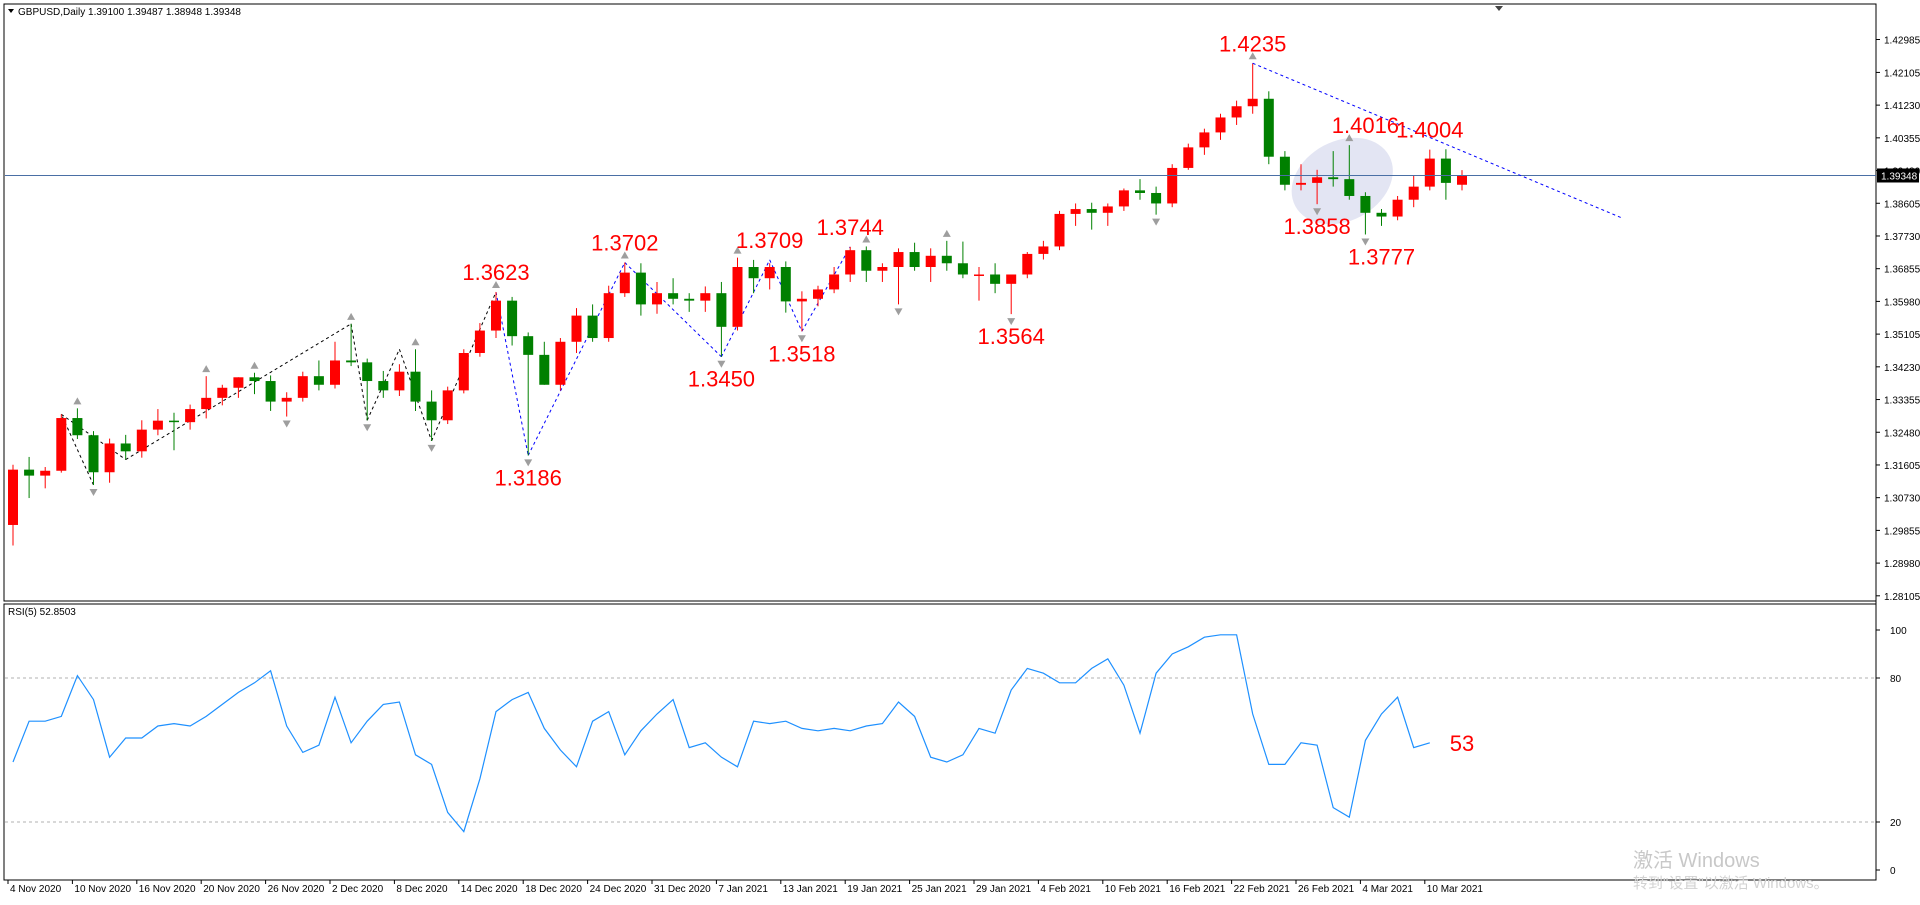  Describe the element at coordinates (624, 243) in the screenshot. I see `price-annotation: 1.3702` at that location.